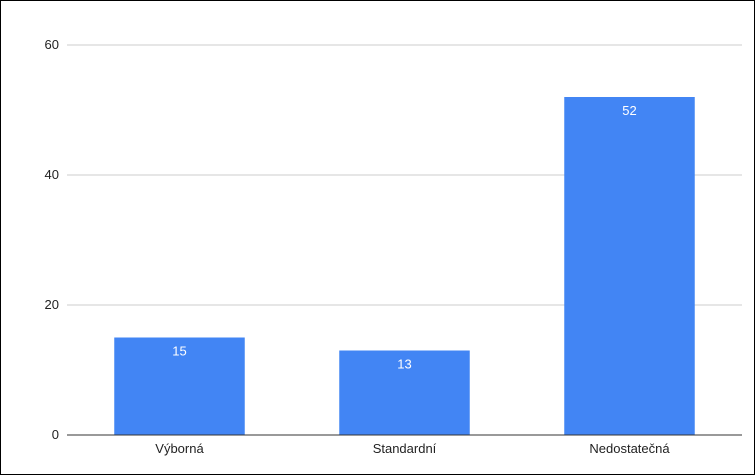  Describe the element at coordinates (179, 351) in the screenshot. I see `data-label-0: 15` at that location.